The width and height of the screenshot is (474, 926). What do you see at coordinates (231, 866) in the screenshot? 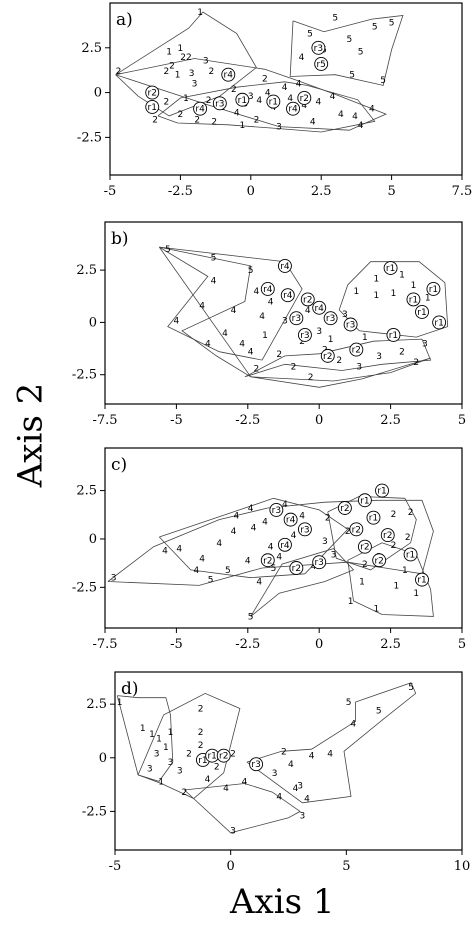
I see `x-tick-label: 0` at bounding box center [231, 866].